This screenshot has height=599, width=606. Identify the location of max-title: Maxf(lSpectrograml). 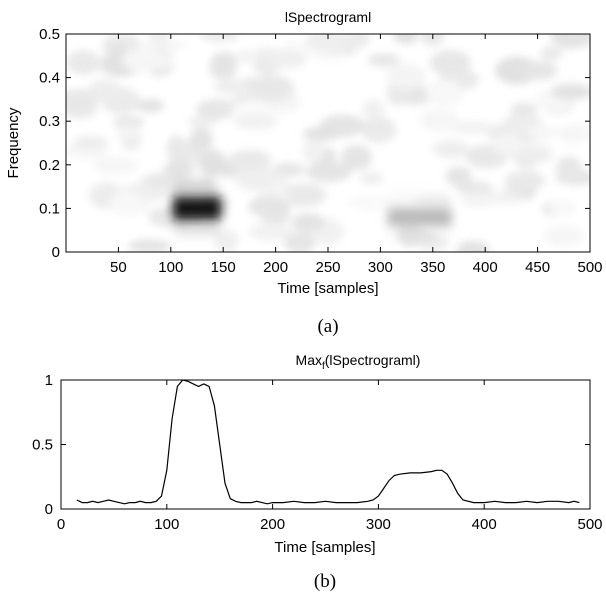
(358, 362).